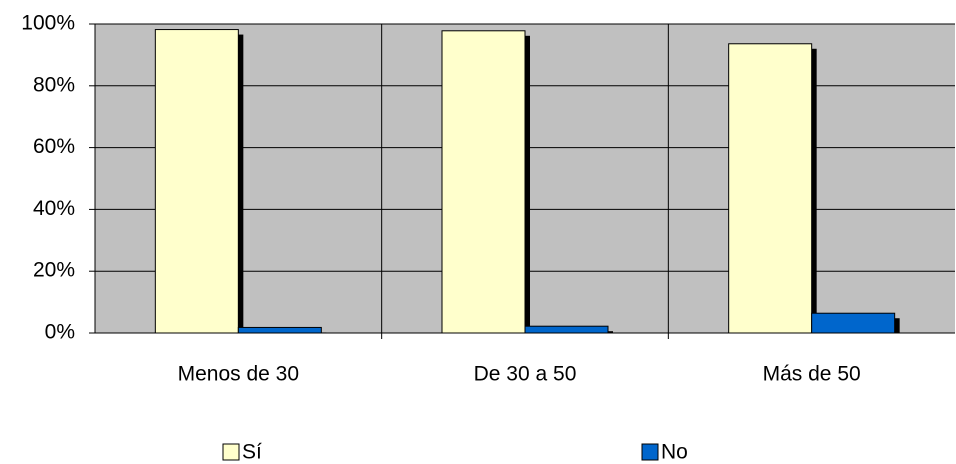  Describe the element at coordinates (252, 452) in the screenshot. I see `legend-label: Sí` at that location.